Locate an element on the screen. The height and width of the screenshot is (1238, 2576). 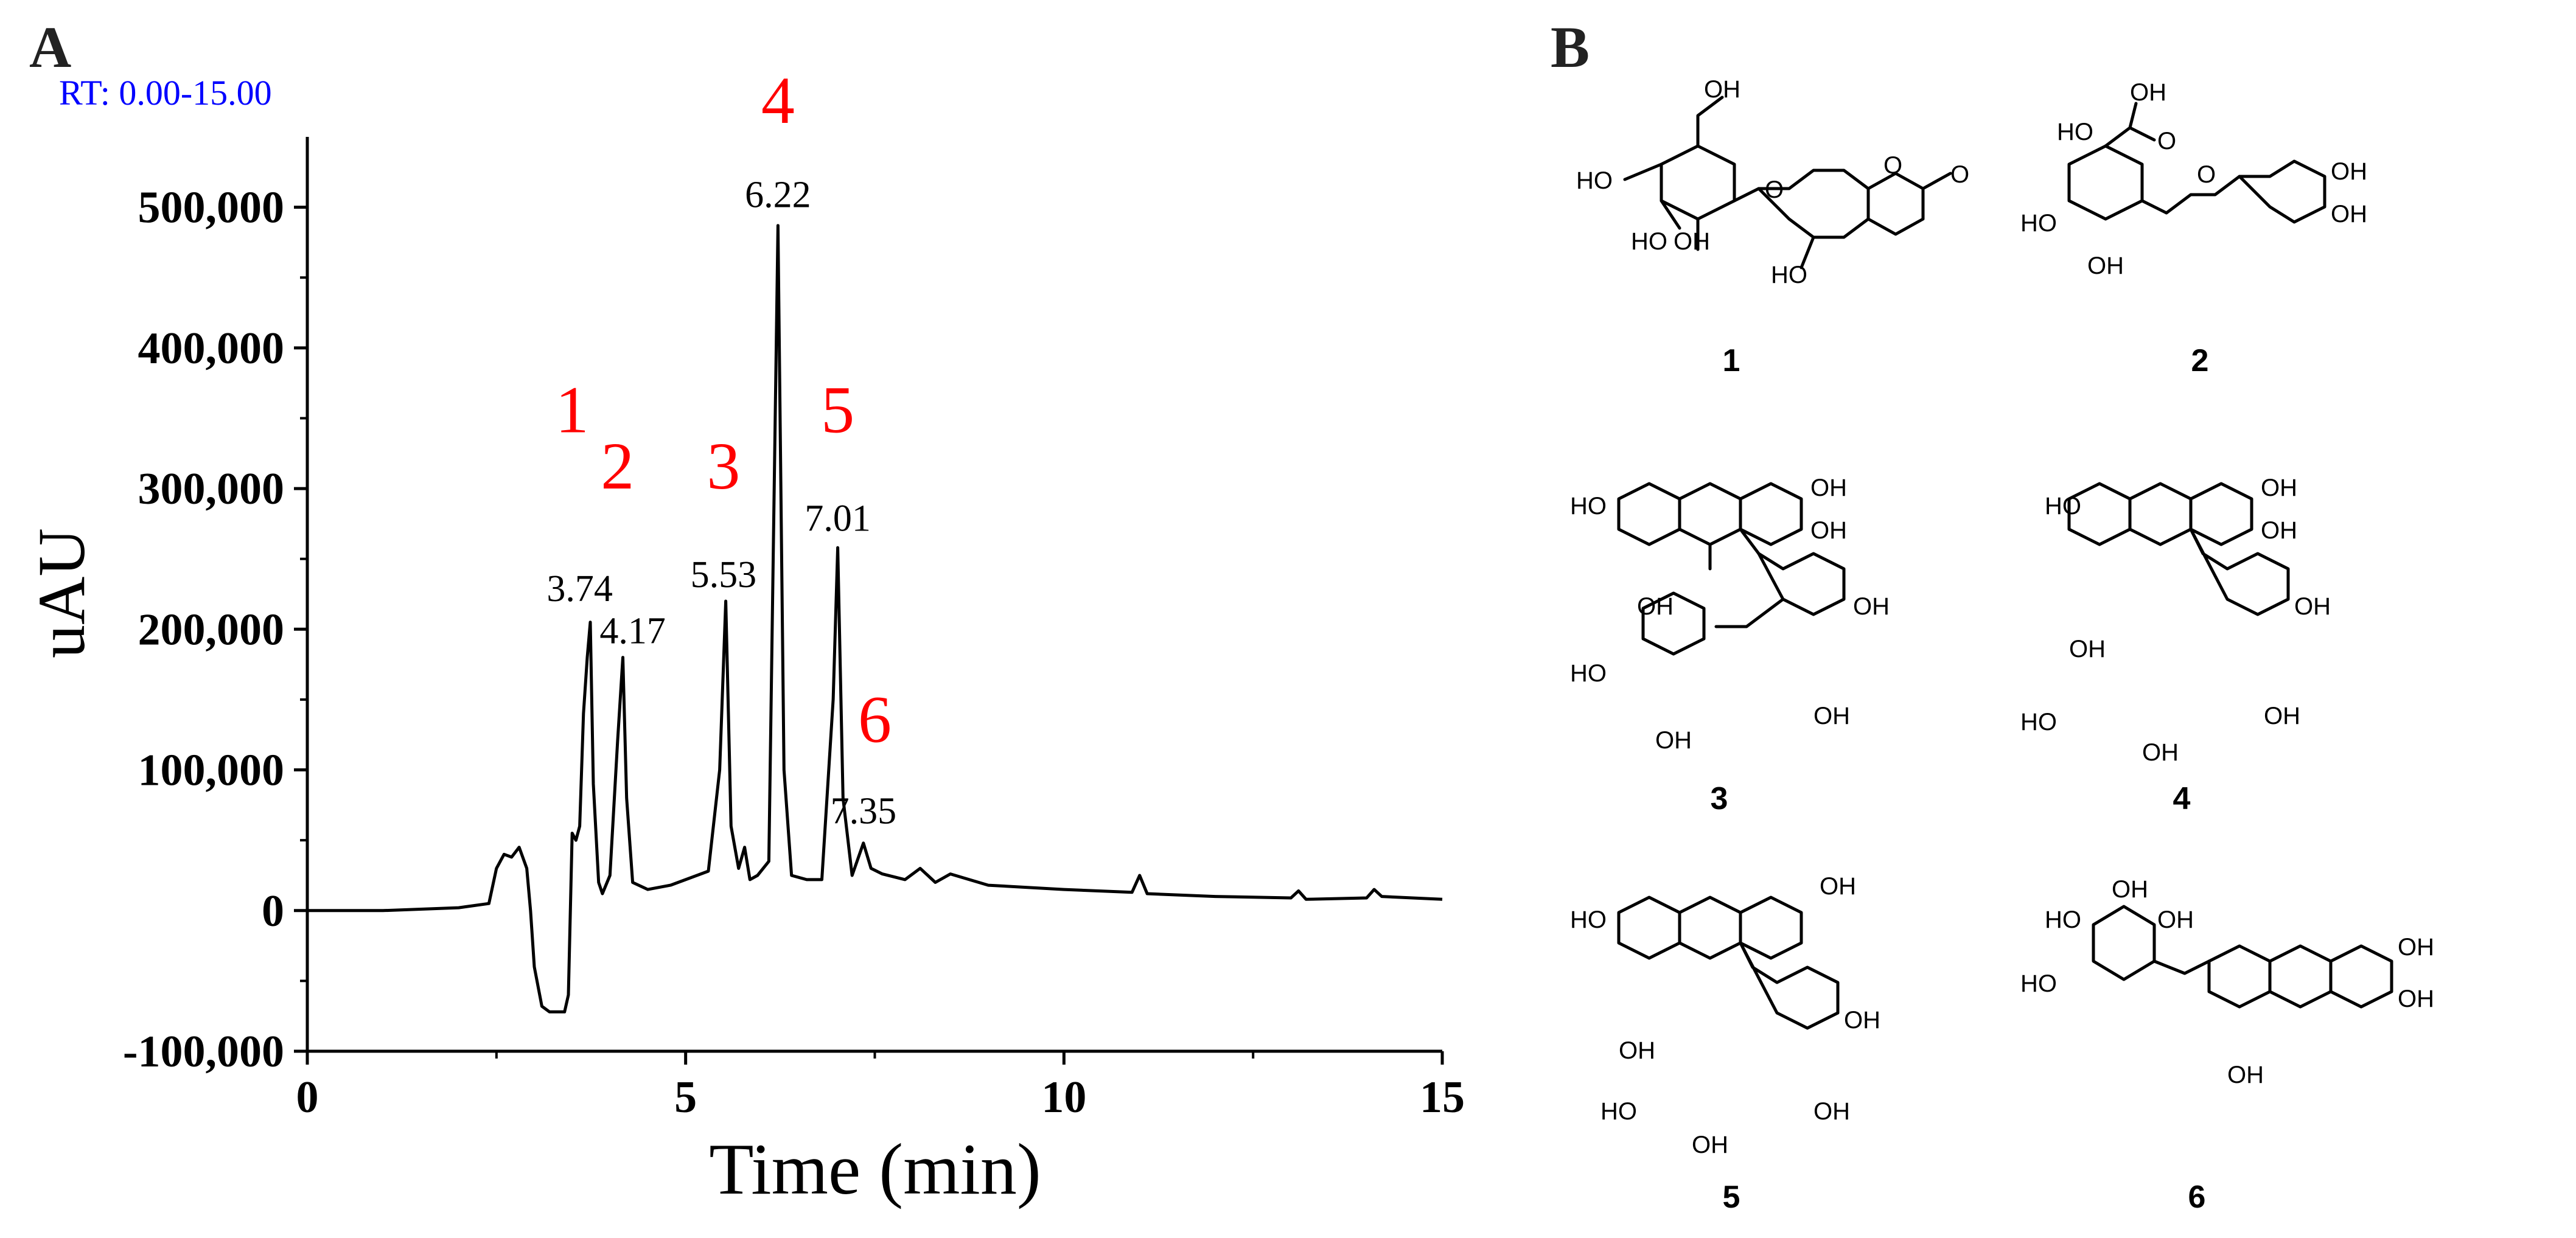
retention-time-label: 3.74 is located at coordinates (579, 589).